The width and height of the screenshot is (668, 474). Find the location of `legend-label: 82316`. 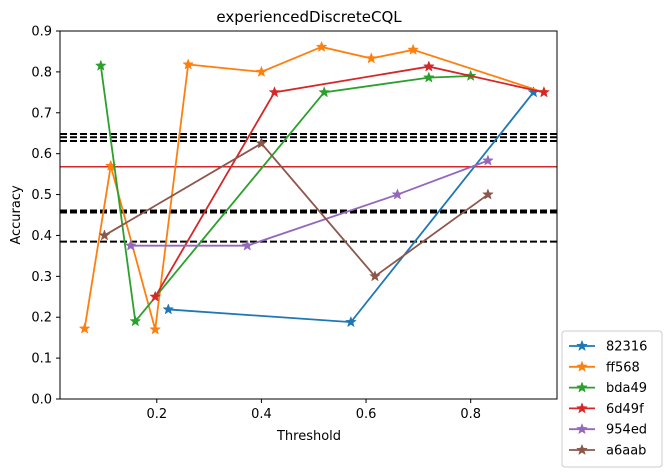

legend-label: 82316 is located at coordinates (626, 347).